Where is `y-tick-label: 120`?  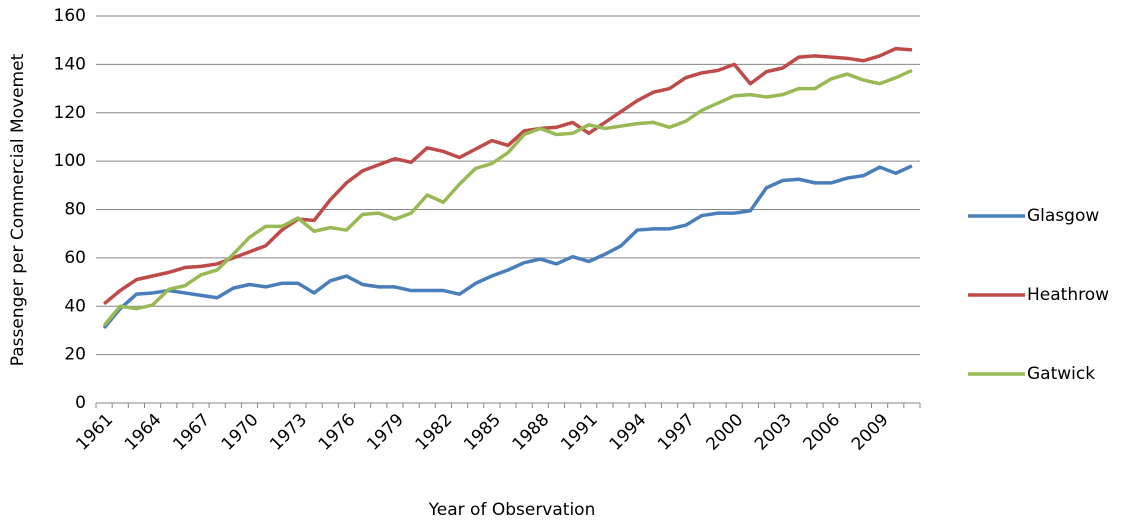 y-tick-label: 120 is located at coordinates (70, 113).